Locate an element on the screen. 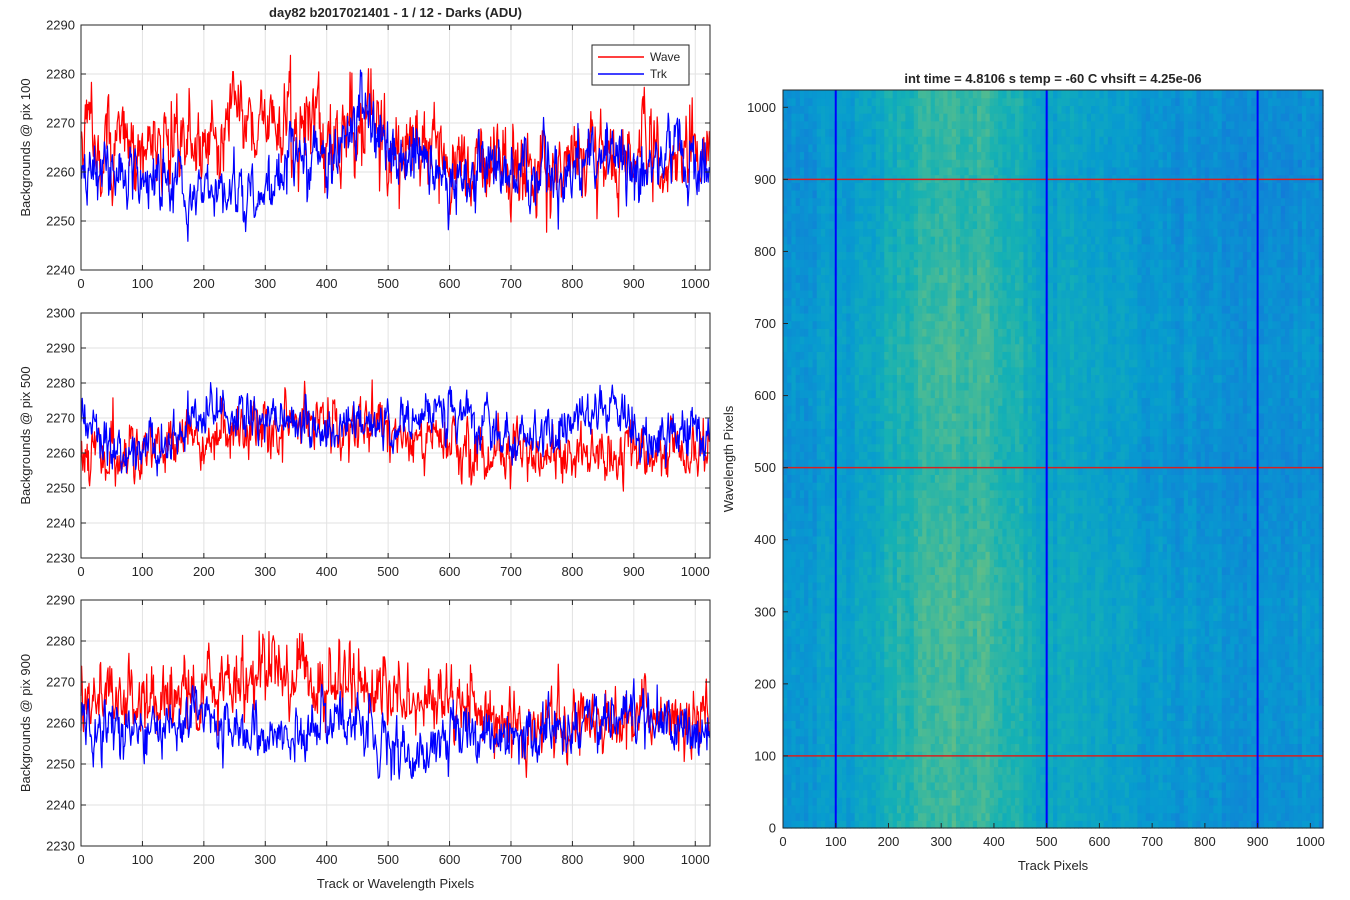  y-tick-label: 2280 is located at coordinates (60, 641).